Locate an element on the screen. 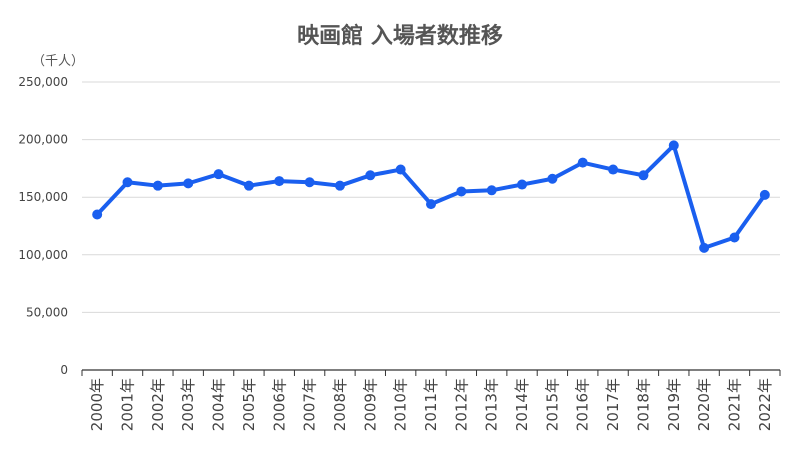  x-tick-label: 2018年 is located at coordinates (643, 404).